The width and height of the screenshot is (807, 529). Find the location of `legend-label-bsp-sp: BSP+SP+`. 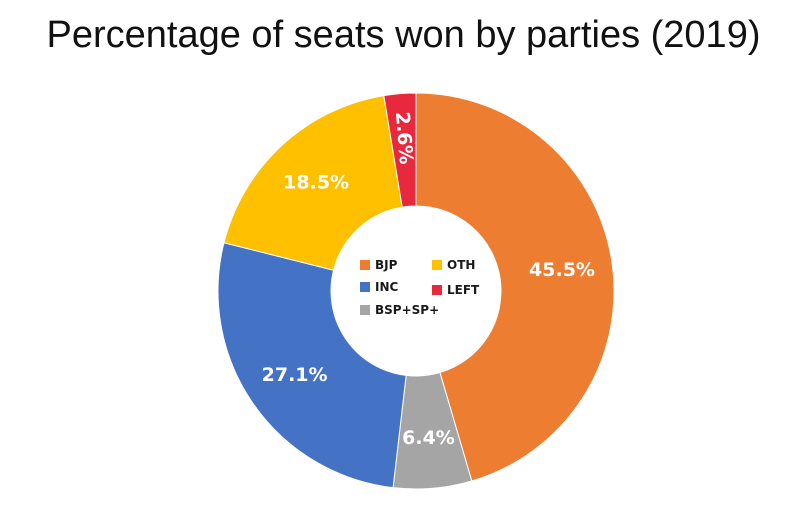

legend-label-bsp-sp: BSP+SP+ is located at coordinates (407, 310).